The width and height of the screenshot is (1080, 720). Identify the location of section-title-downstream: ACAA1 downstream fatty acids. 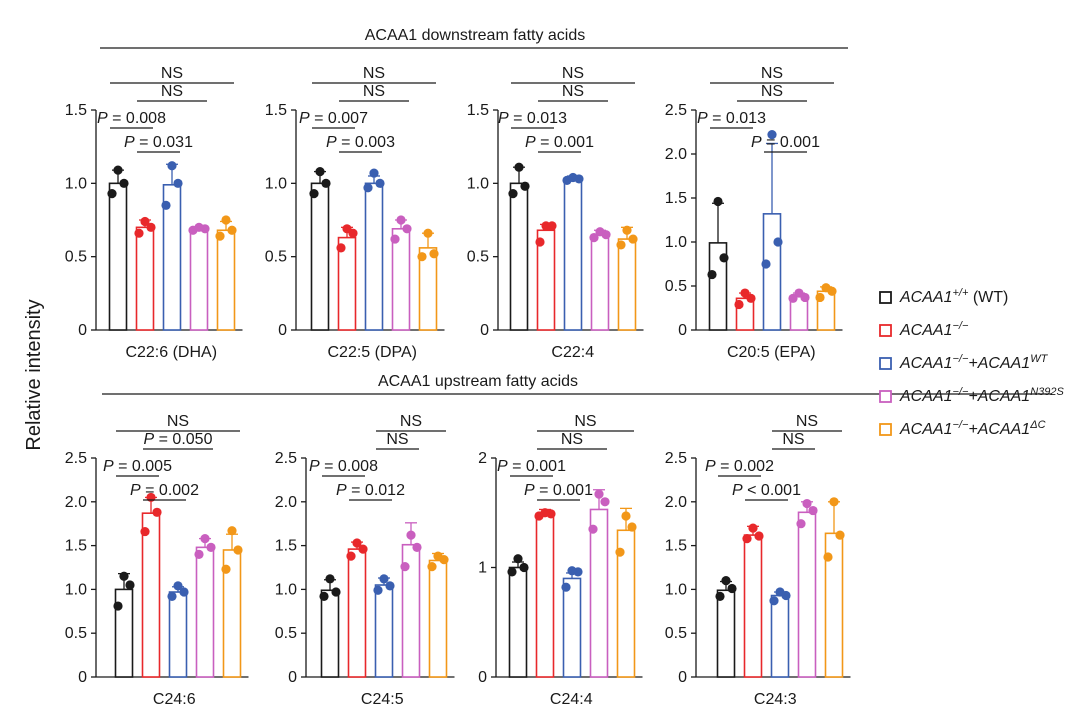
(475, 35).